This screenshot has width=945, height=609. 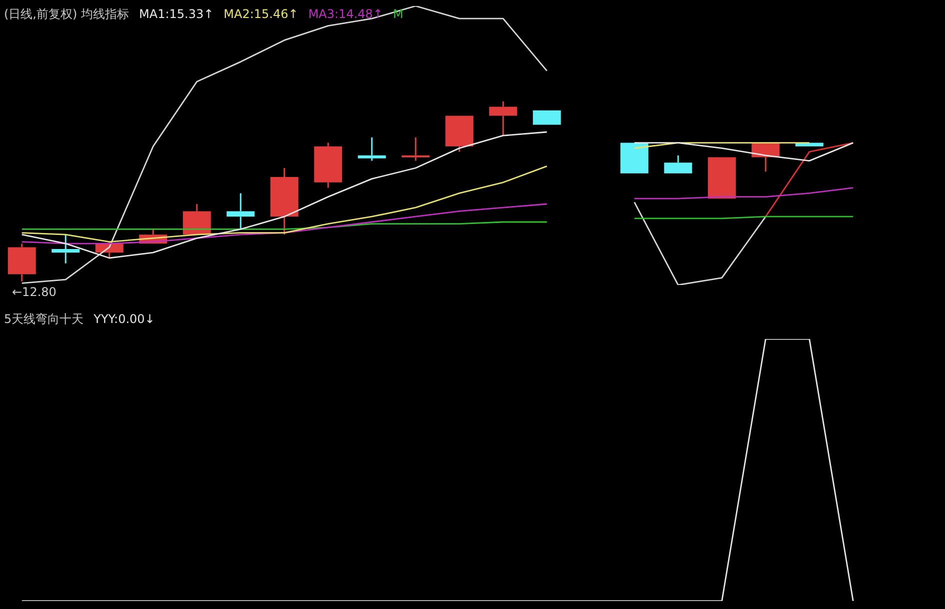 I want to click on text: MA1:15.33↑, so click(x=176, y=14).